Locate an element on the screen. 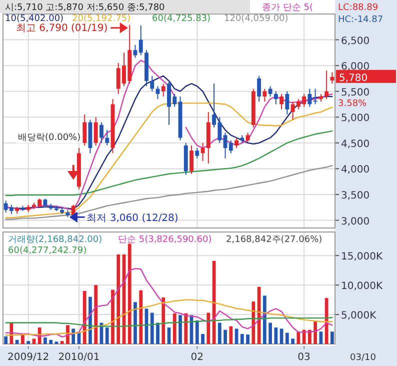 The image size is (397, 366). y-tick-label: 5,000K is located at coordinates (359, 316).